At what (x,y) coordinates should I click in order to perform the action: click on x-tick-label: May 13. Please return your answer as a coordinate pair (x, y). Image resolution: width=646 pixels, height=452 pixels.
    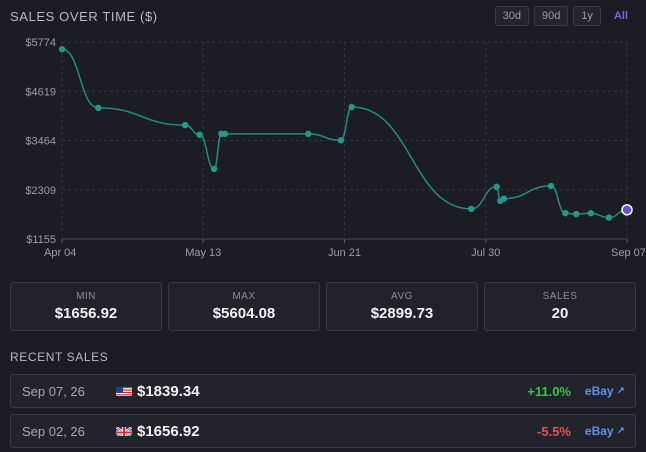
    Looking at the image, I should click on (203, 253).